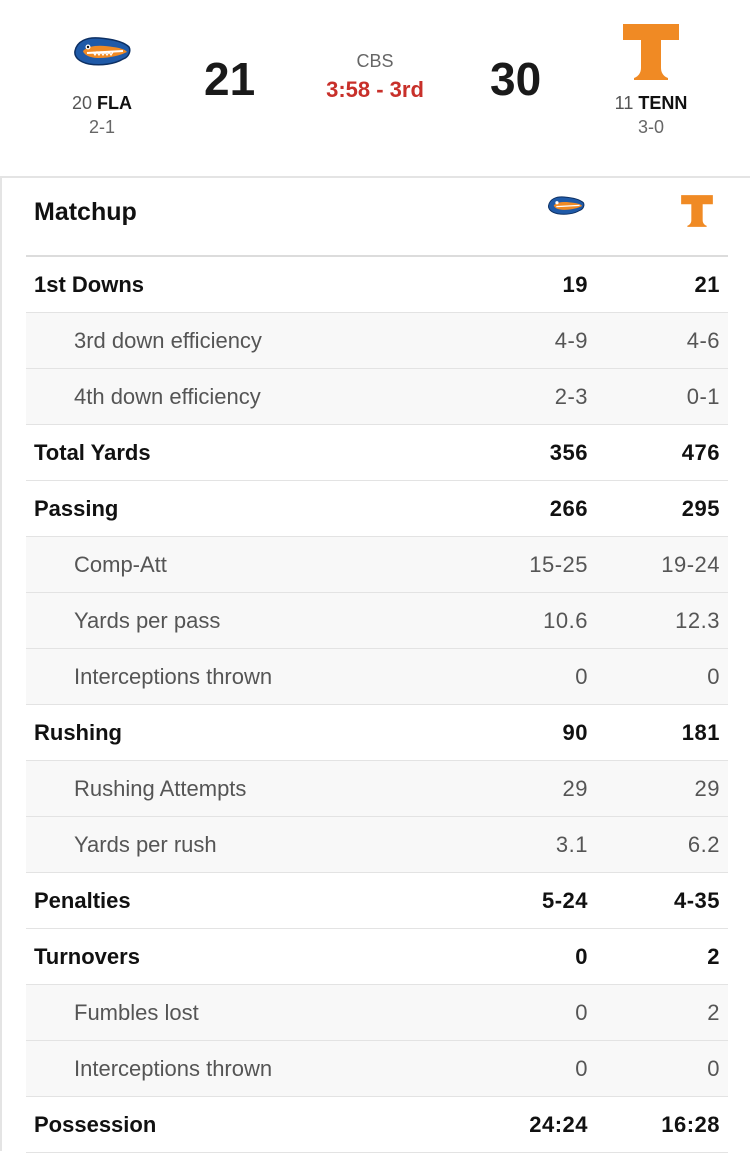 This screenshot has height=1153, width=750. Describe the element at coordinates (76, 508) in the screenshot. I see `stat-label: Passing` at that location.